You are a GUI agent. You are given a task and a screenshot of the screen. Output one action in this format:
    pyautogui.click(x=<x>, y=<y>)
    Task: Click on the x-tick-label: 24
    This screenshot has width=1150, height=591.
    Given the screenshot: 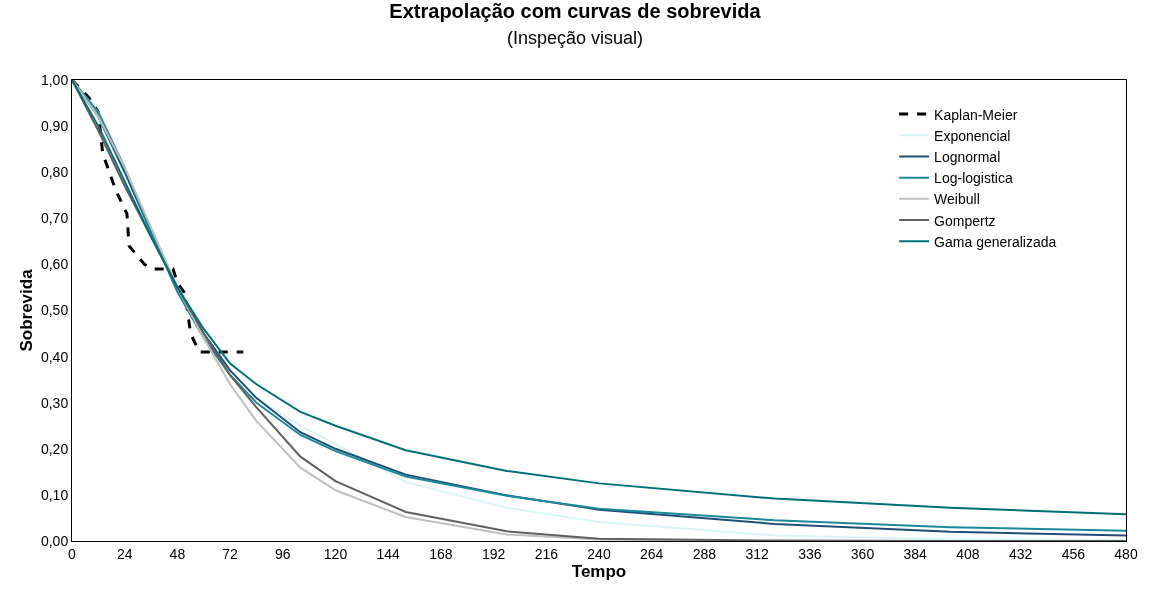 What is the action you would take?
    pyautogui.click(x=124, y=553)
    